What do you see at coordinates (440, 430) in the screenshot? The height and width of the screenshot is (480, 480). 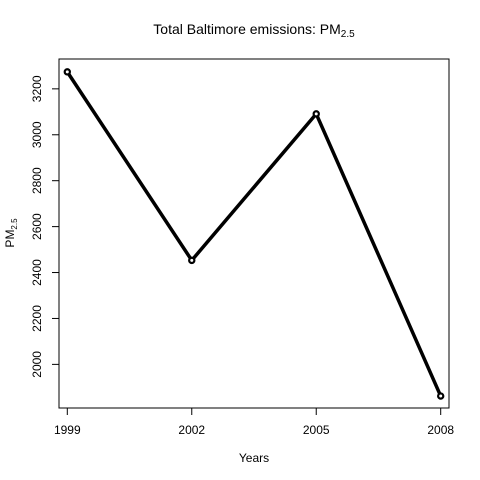 I see `x-tick-label: 2008` at bounding box center [440, 430].